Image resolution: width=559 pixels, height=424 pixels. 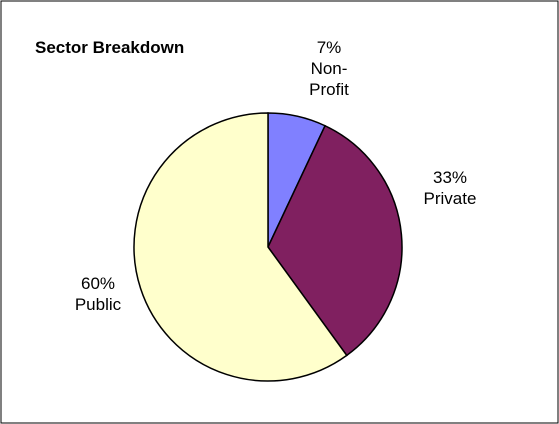 What do you see at coordinates (109, 47) in the screenshot?
I see `chart-title: Sector Breakdown` at bounding box center [109, 47].